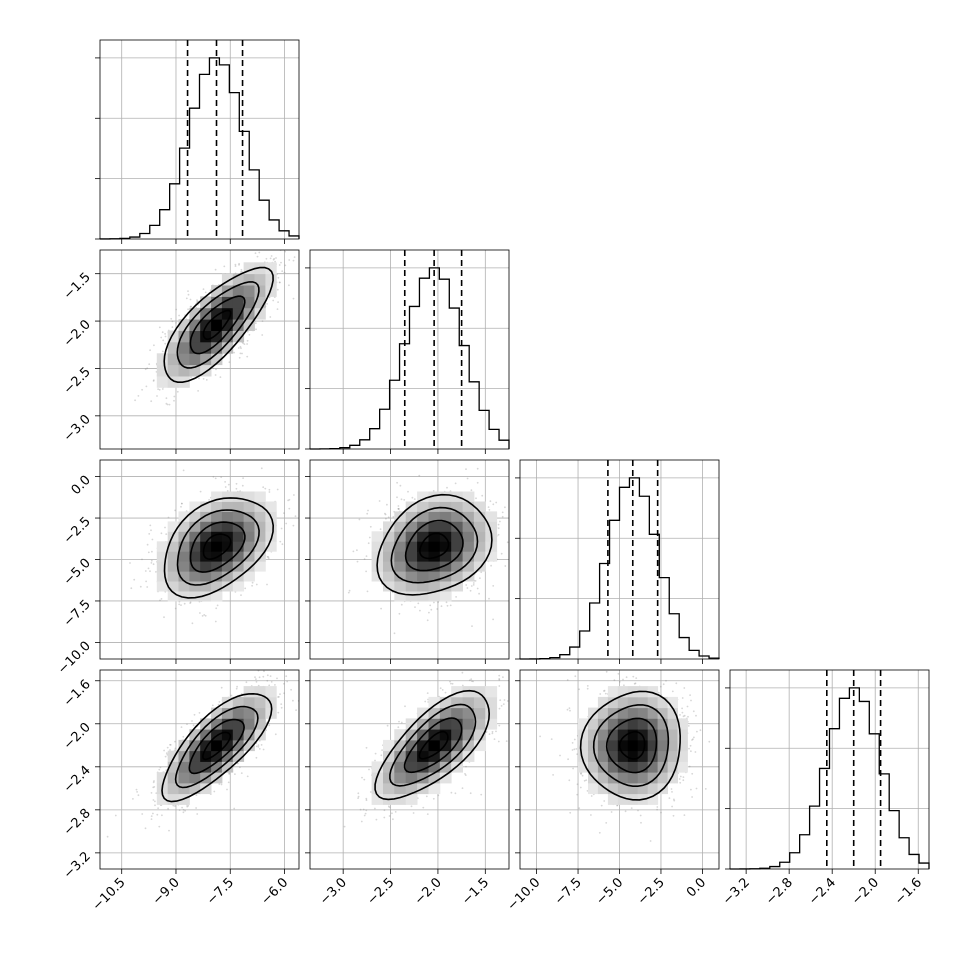  Describe the element at coordinates (609, 891) in the screenshot. I see `x-tick-label: −5.0` at that location.